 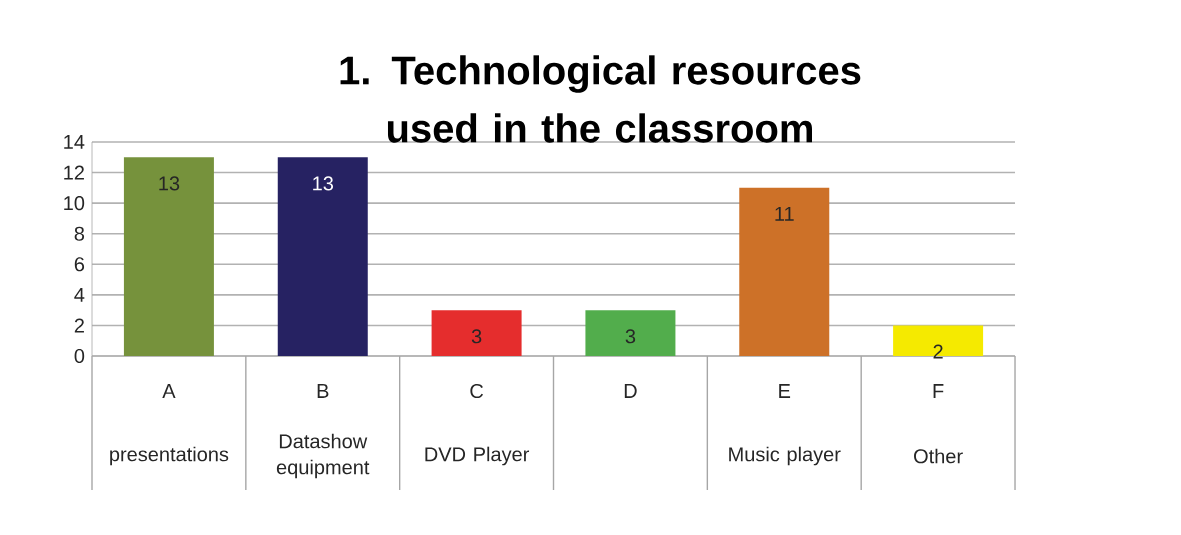 I want to click on y-tick-label: 6, so click(x=79, y=264).